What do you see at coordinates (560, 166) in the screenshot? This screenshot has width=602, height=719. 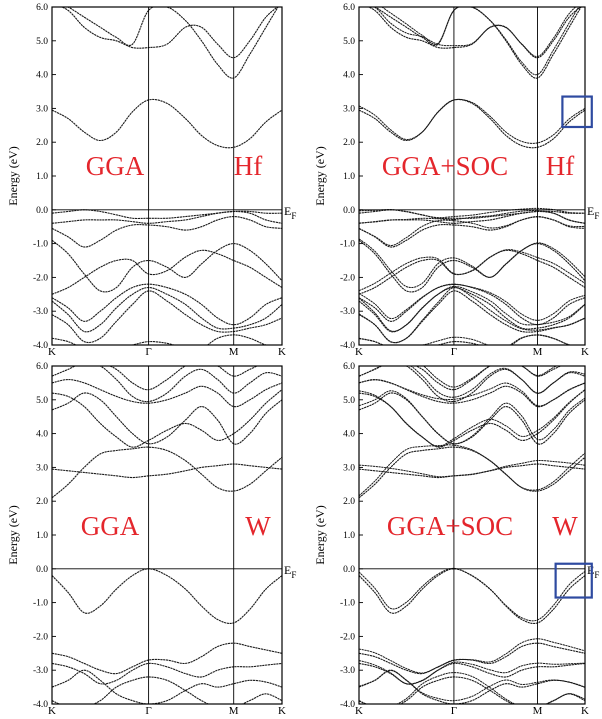 I see `element-label: Hf` at bounding box center [560, 166].